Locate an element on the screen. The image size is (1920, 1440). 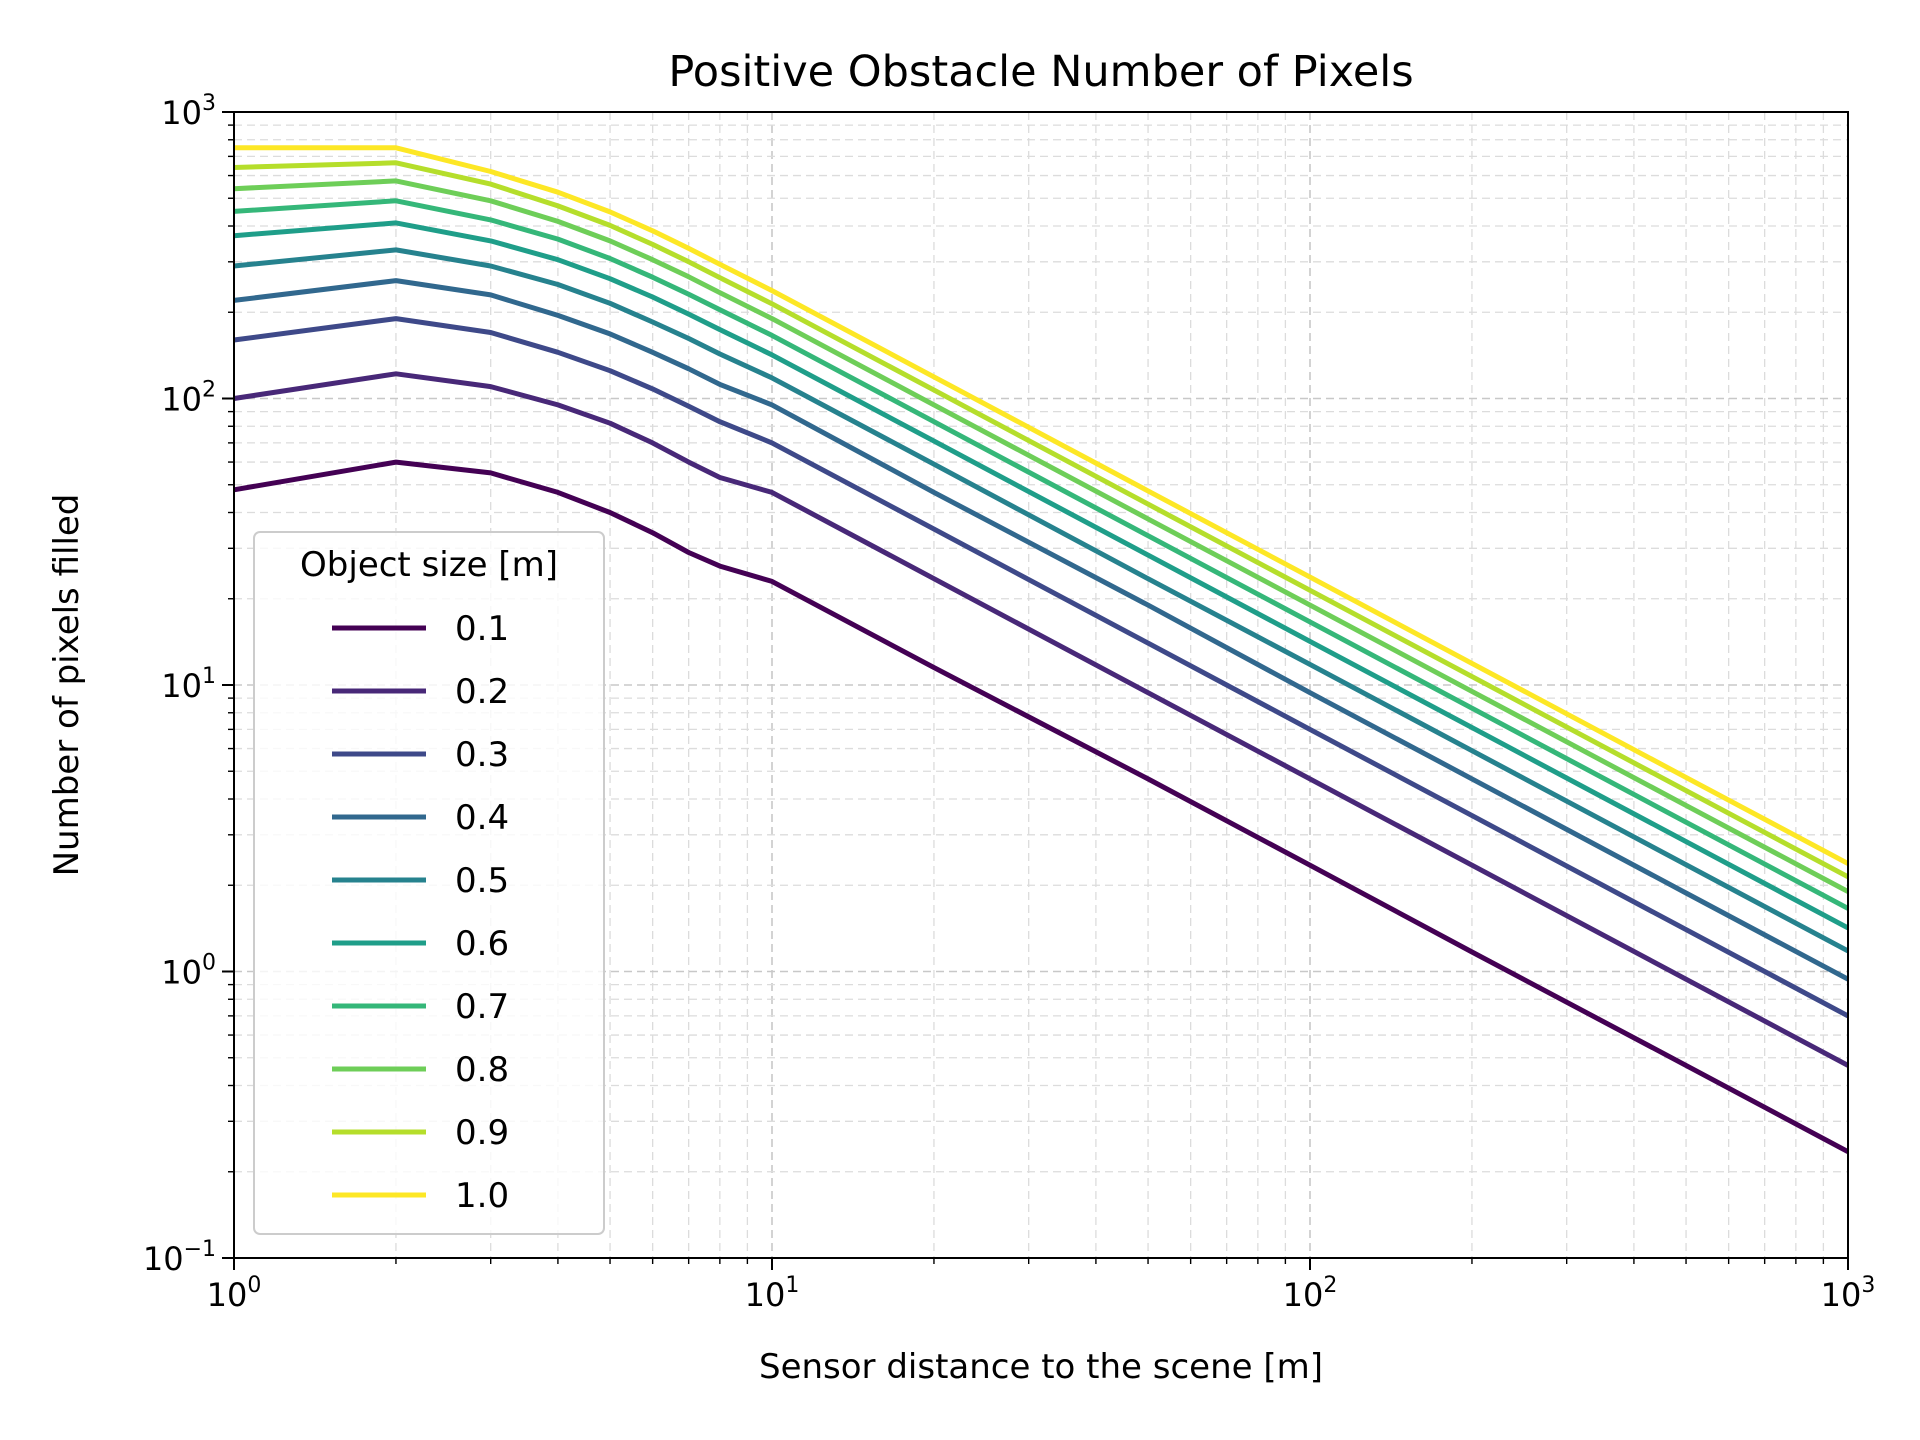
legend-label-0.9: 0.9 is located at coordinates (482, 1133).